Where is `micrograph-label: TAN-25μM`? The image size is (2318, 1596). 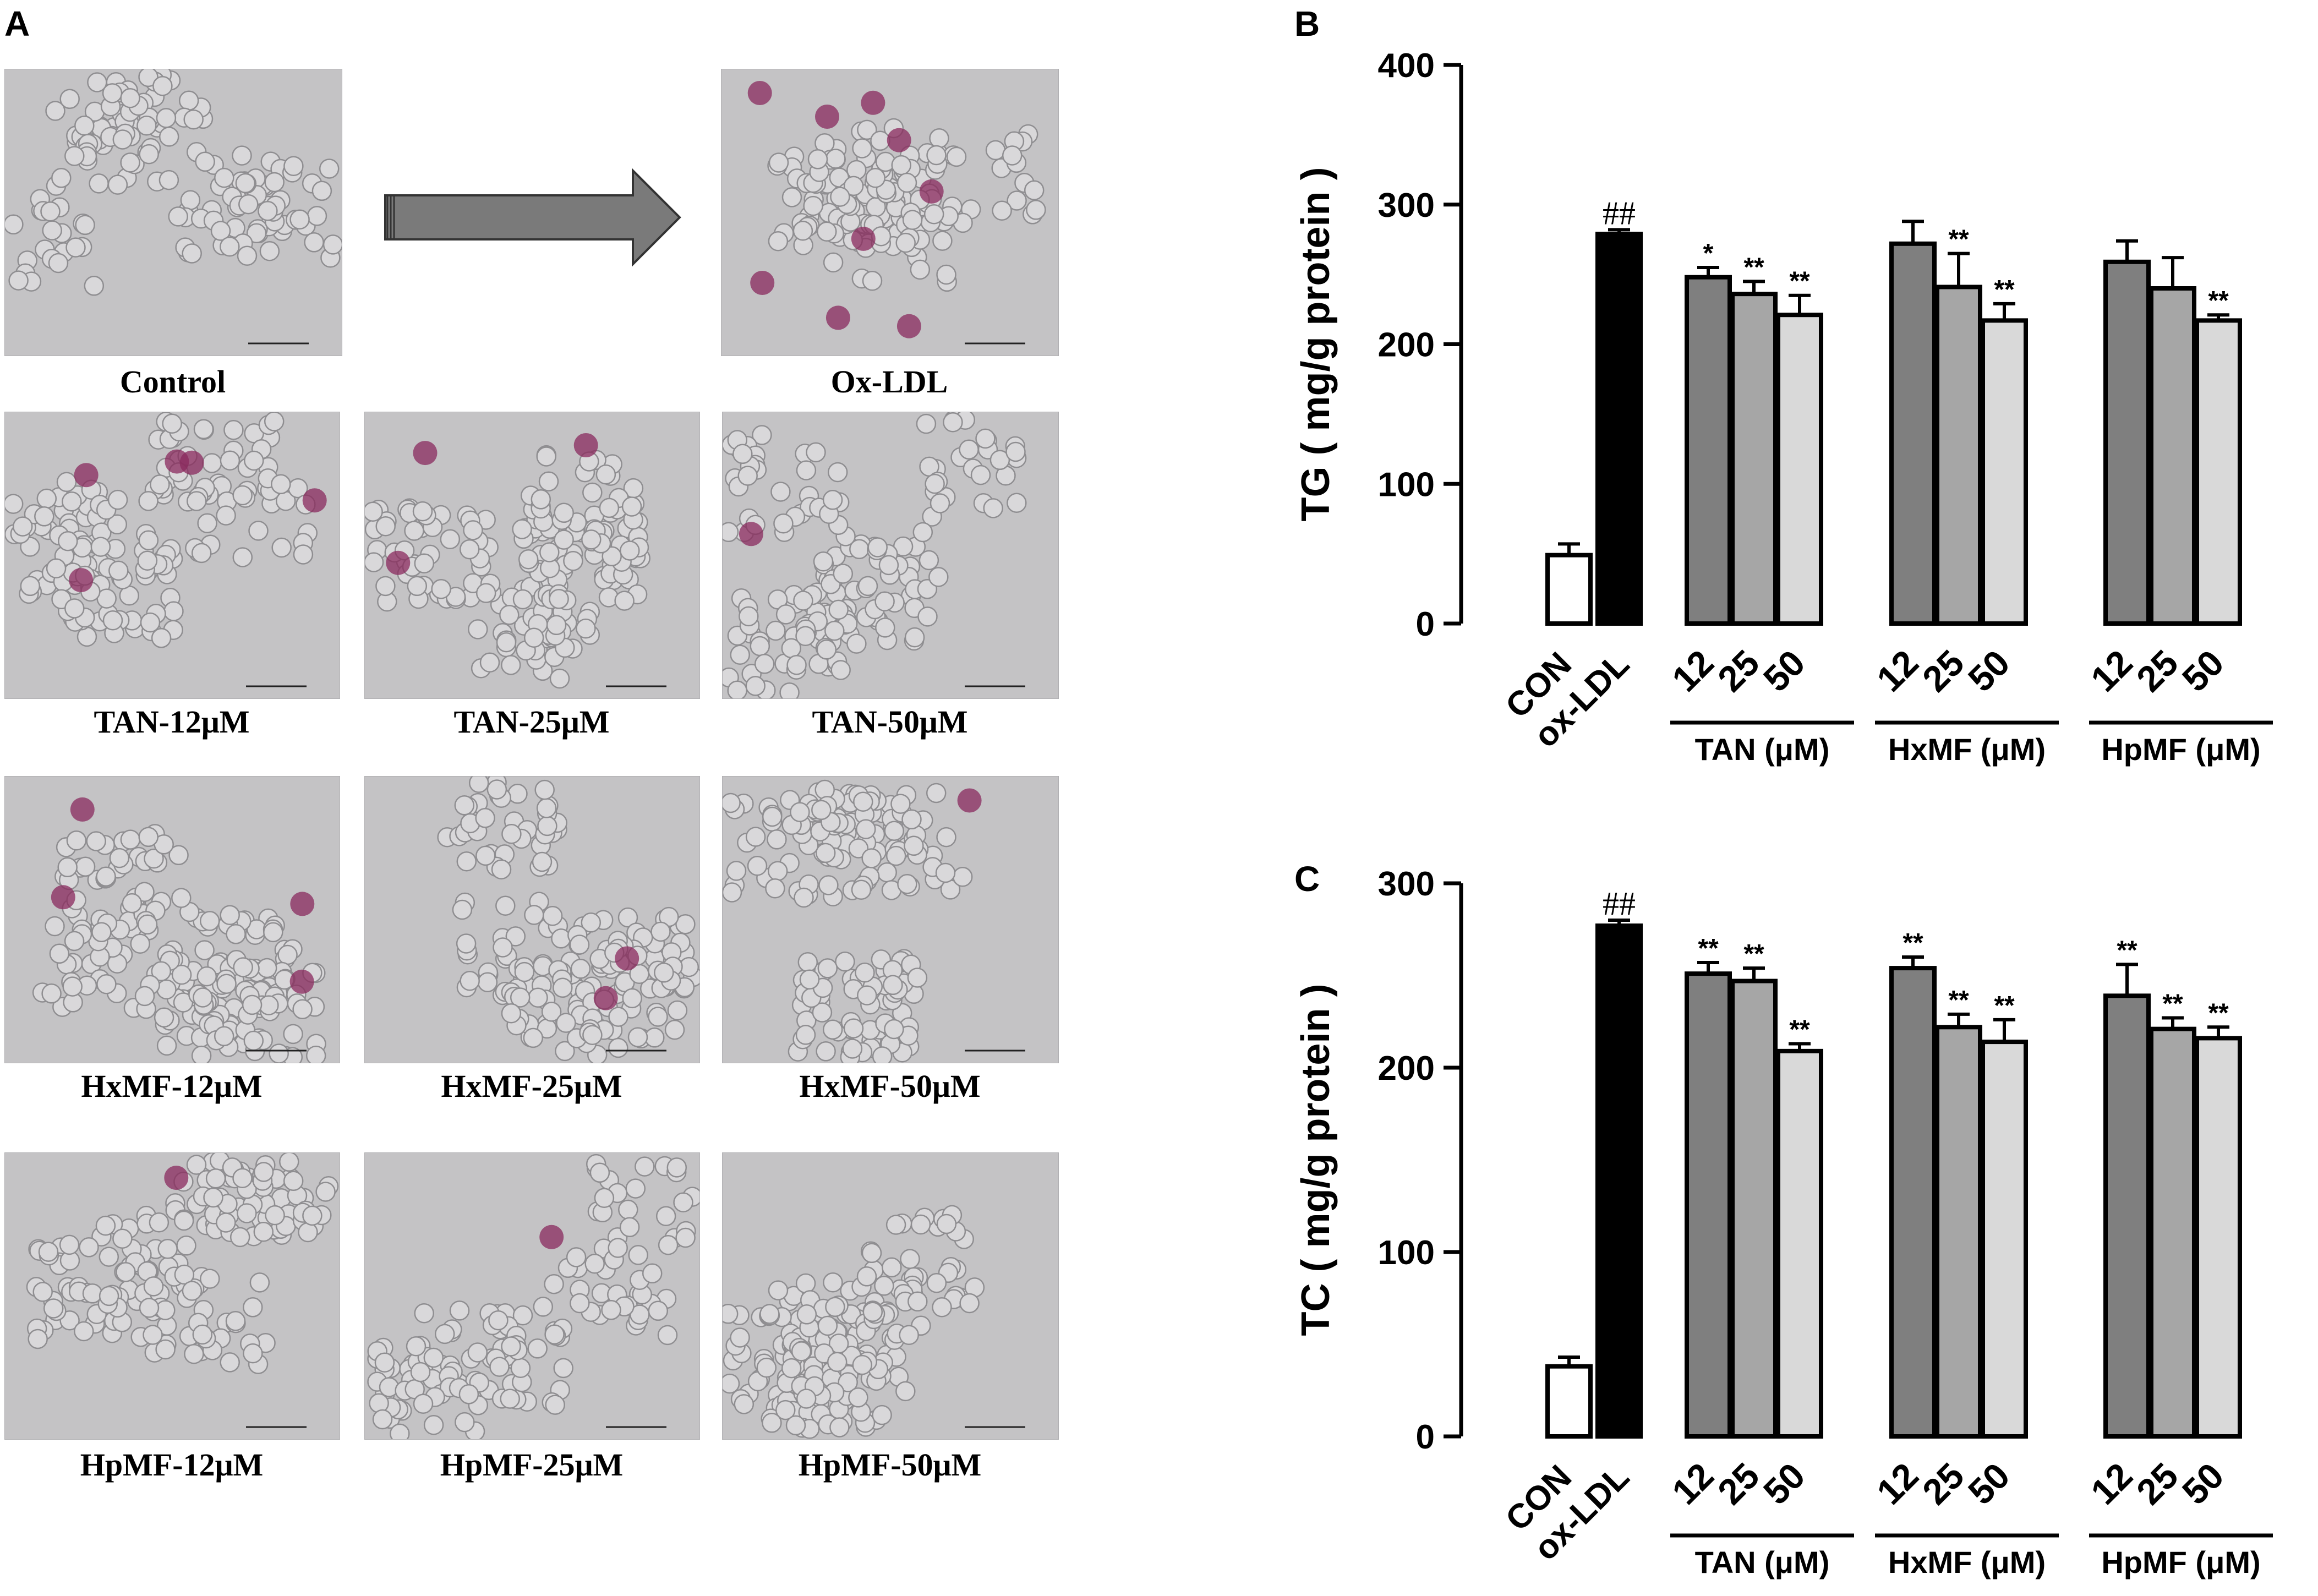
micrograph-label: TAN-25μM is located at coordinates (531, 722).